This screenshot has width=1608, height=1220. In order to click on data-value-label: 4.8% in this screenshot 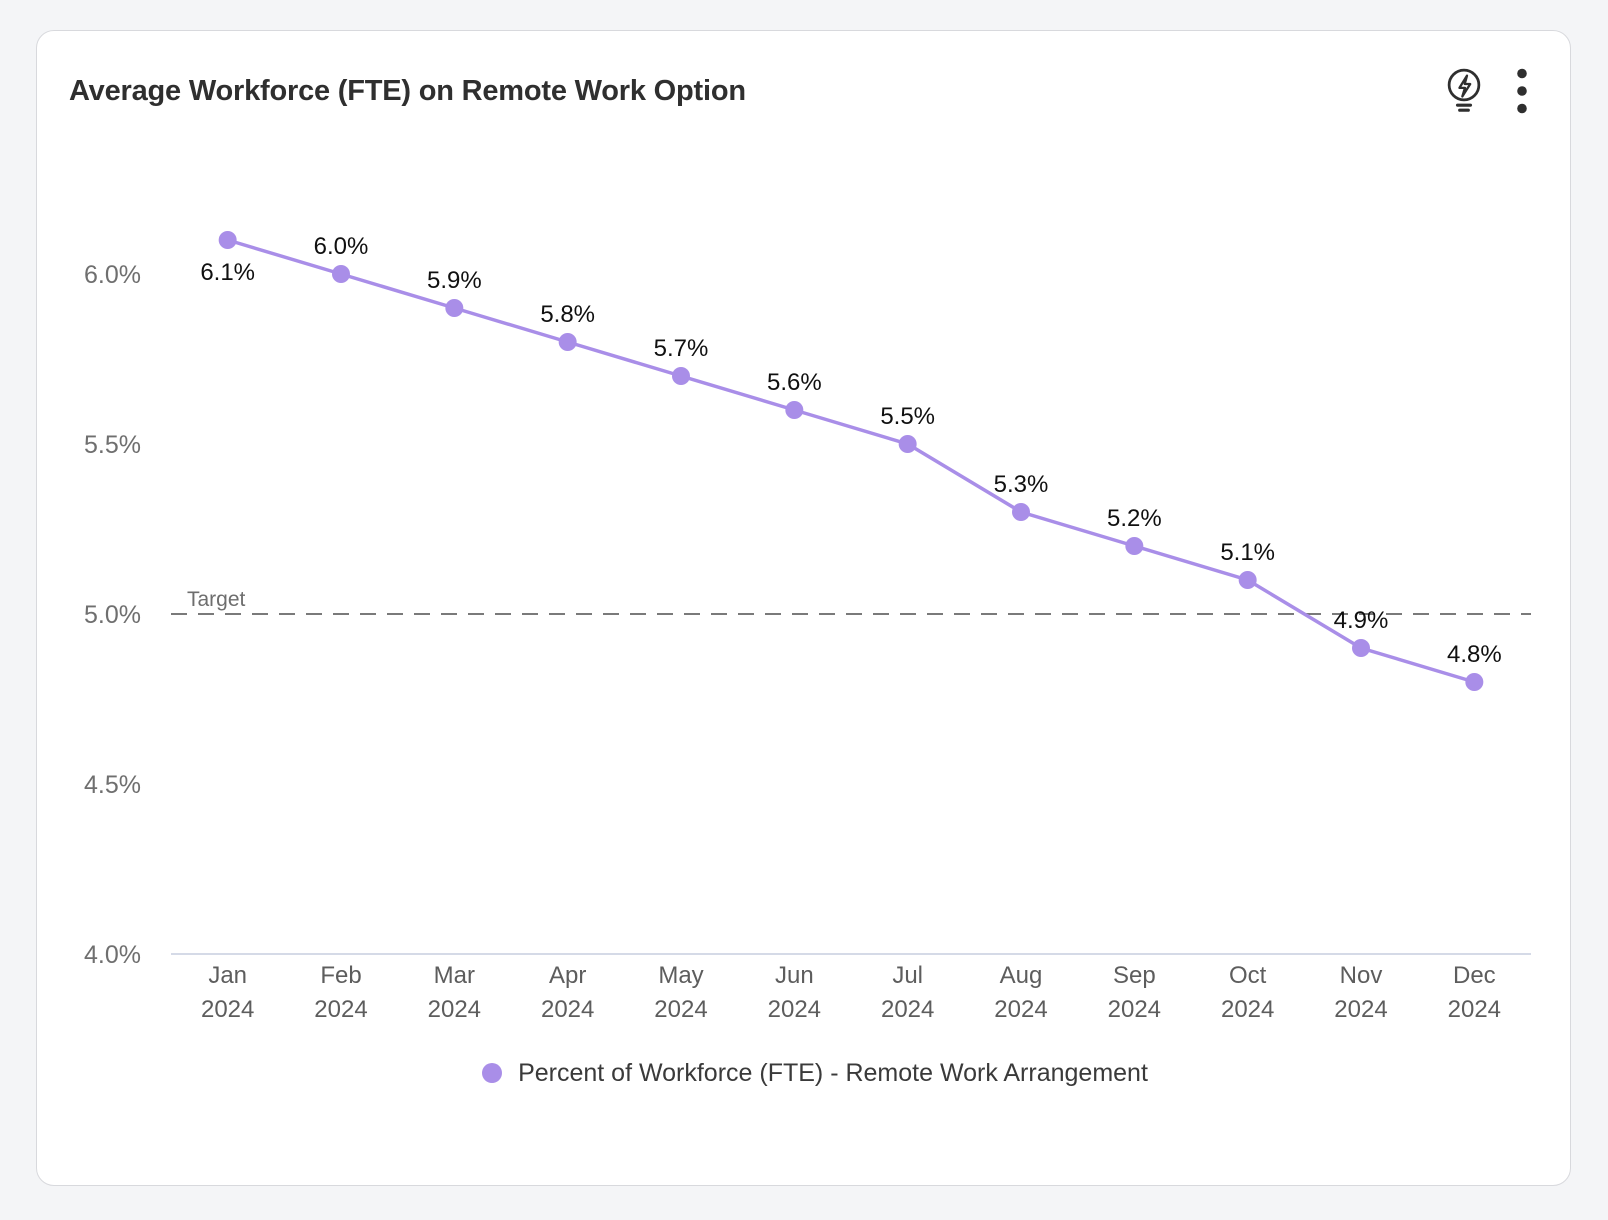, I will do `click(1474, 654)`.